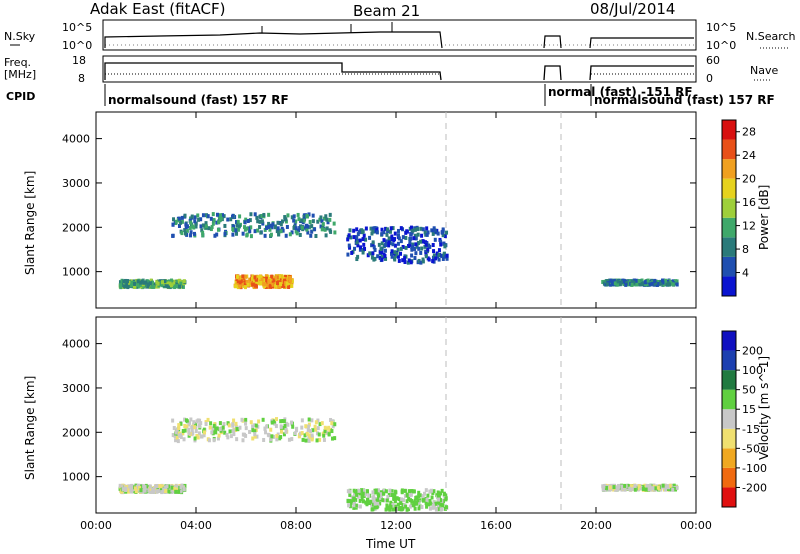 The height and width of the screenshot is (554, 800). Describe the element at coordinates (20, 74) in the screenshot. I see `freq-unit: [MHz]` at that location.